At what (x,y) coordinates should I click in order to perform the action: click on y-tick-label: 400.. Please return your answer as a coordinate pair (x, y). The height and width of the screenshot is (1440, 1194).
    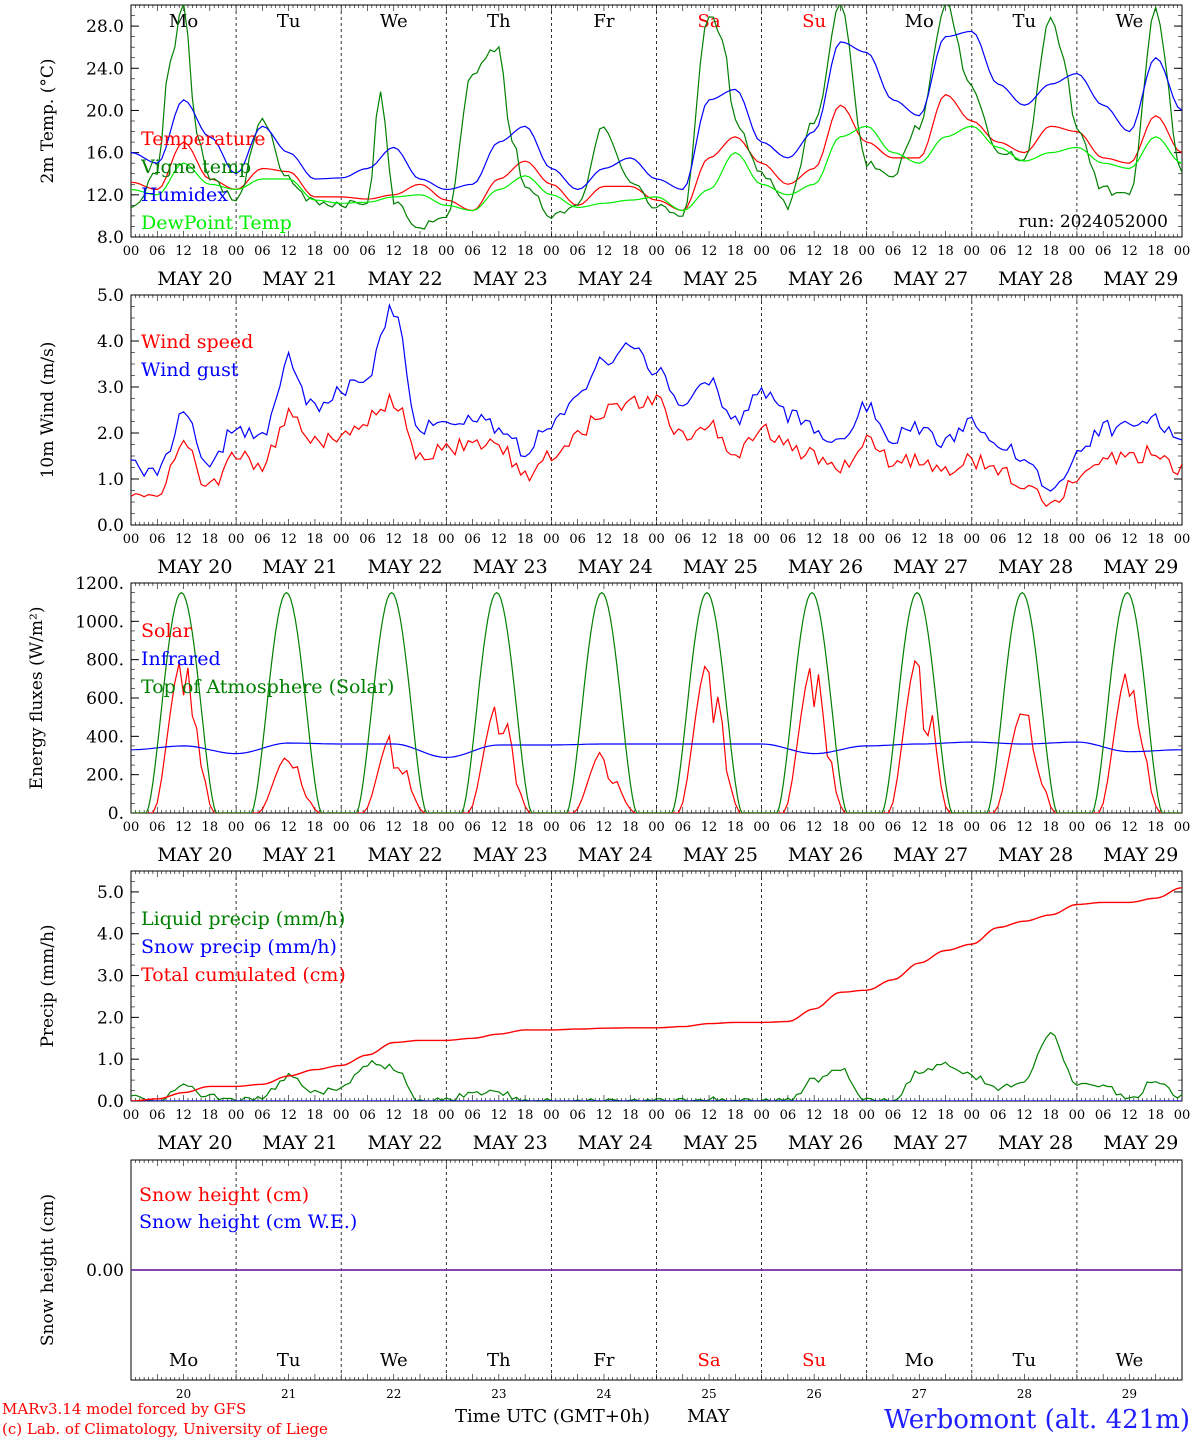
    Looking at the image, I should click on (105, 737).